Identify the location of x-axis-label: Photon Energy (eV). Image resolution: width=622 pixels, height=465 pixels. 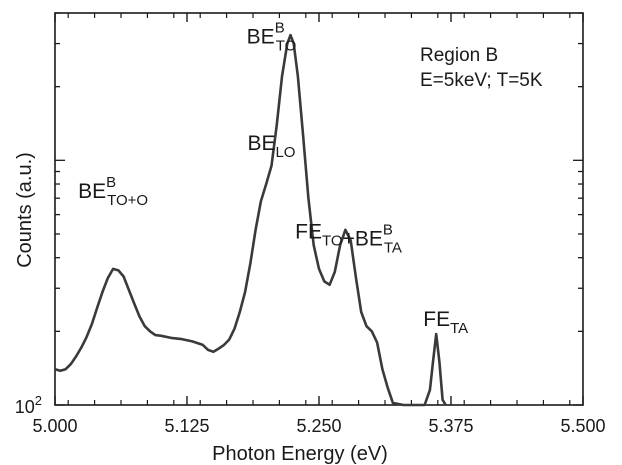
(300, 454).